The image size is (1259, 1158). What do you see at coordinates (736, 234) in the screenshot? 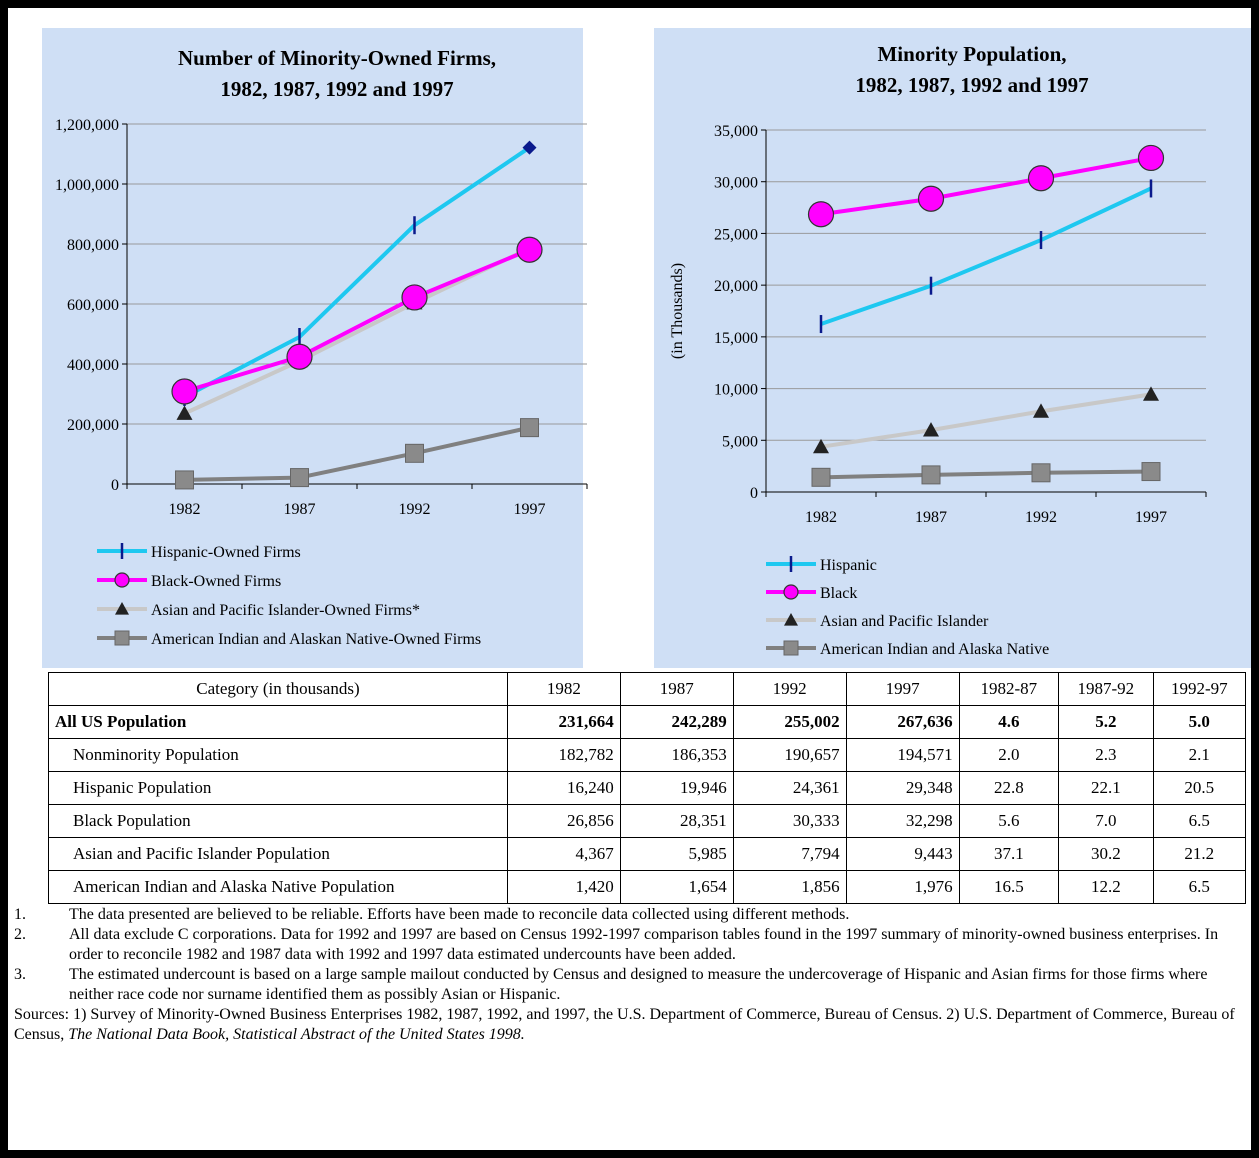
I see `y-tick-label: 25,000` at bounding box center [736, 234].